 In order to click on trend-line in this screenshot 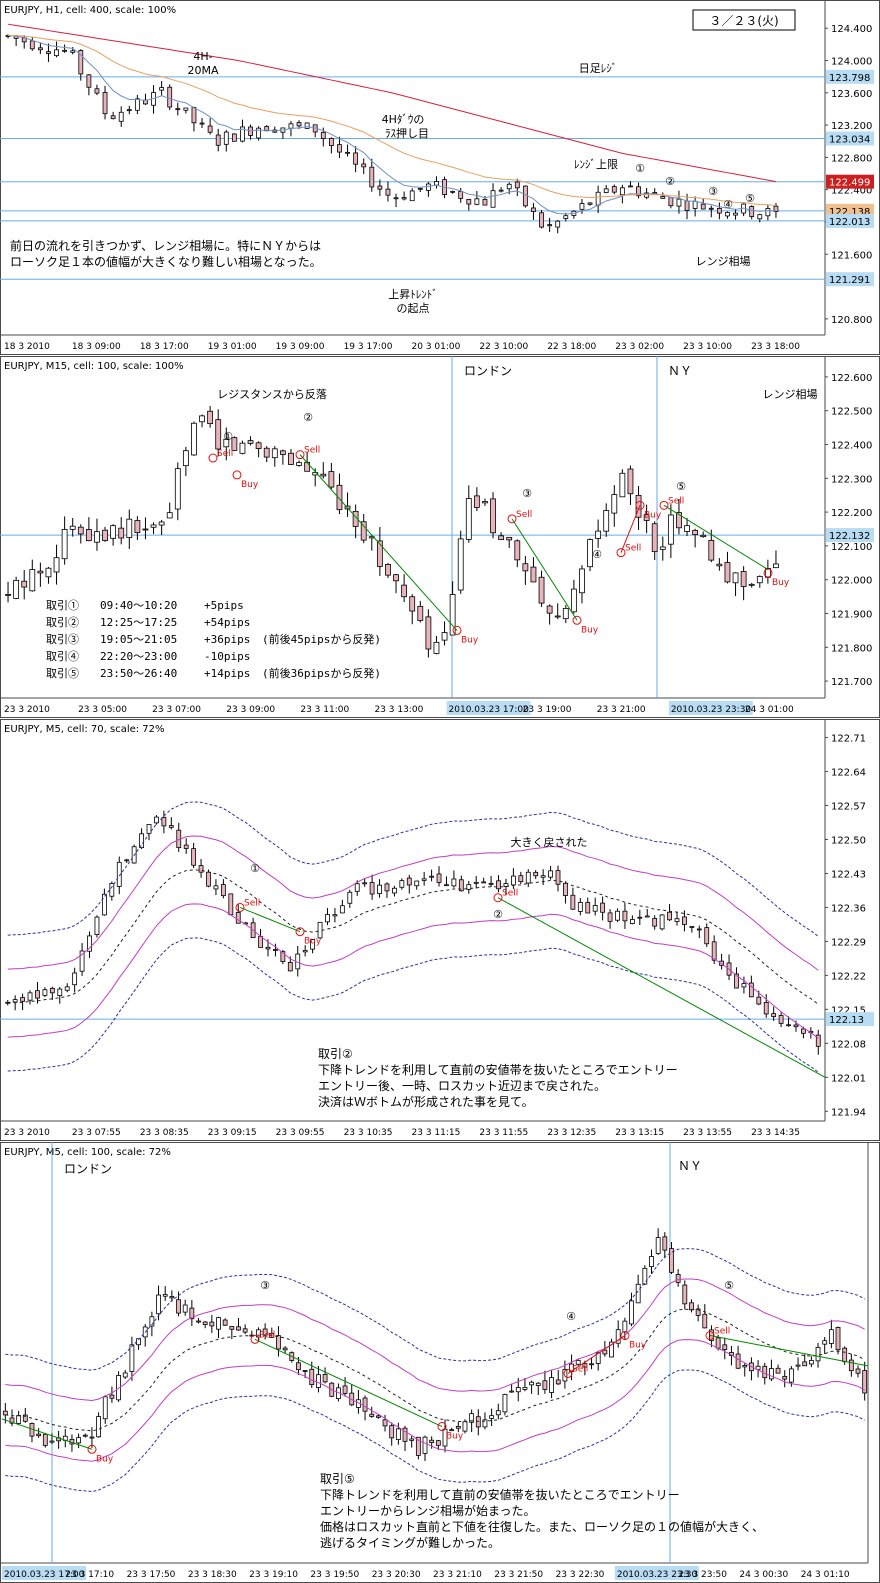, I will do `click(544, 569)`.